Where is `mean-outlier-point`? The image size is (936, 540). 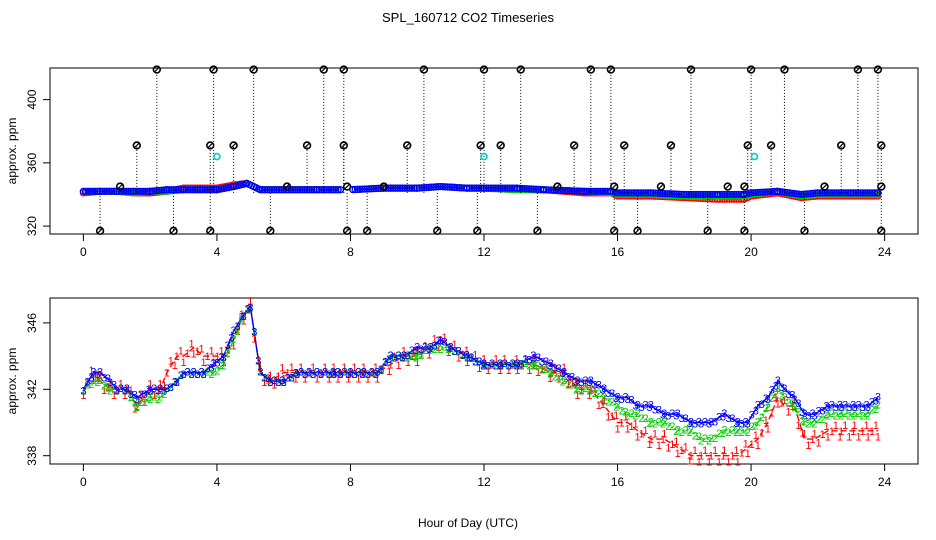 mean-outlier-point is located at coordinates (484, 156).